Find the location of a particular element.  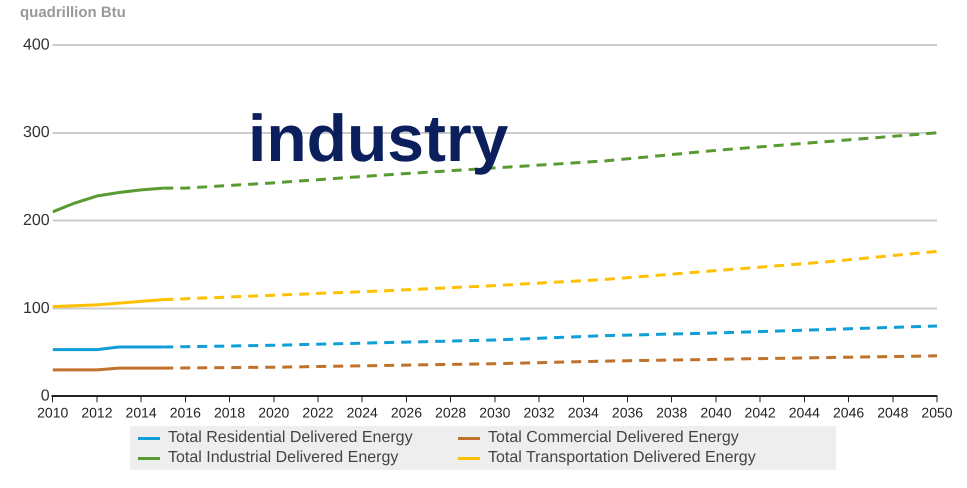

x-tick-label: 2036 is located at coordinates (628, 412).